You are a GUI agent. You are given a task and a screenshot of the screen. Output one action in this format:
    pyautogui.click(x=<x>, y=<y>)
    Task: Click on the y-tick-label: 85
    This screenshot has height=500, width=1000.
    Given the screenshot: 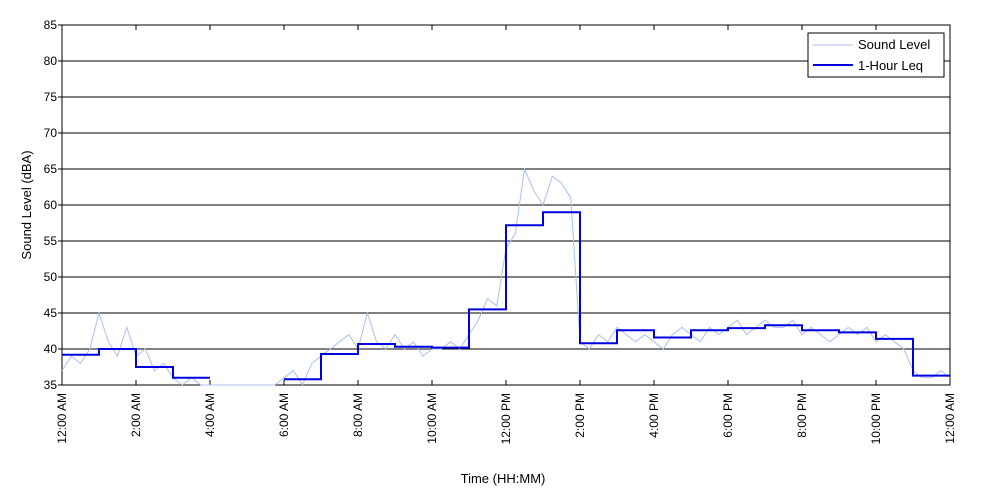 What is the action you would take?
    pyautogui.click(x=51, y=25)
    